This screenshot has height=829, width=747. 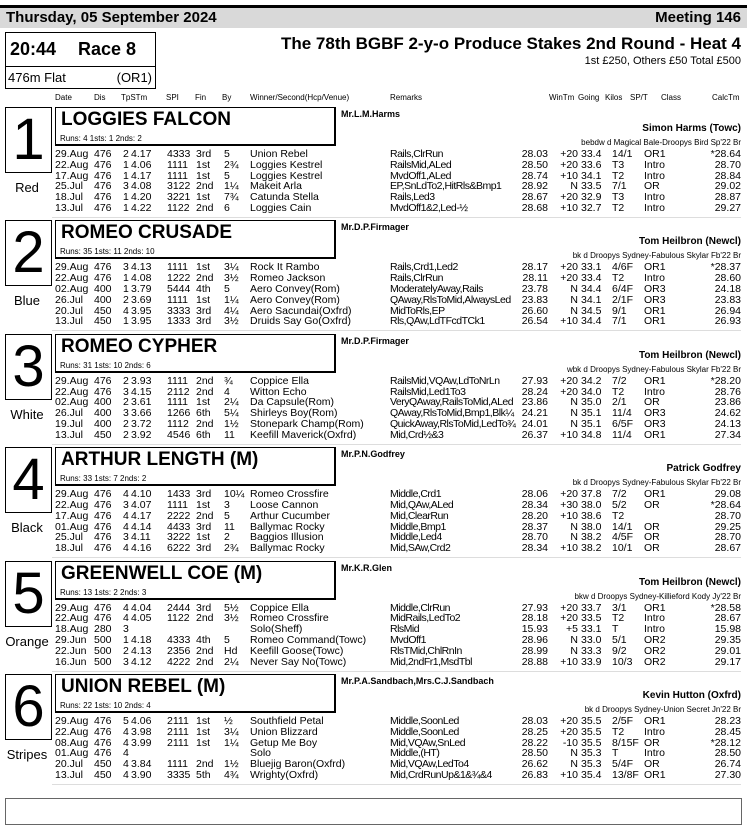 What do you see at coordinates (727, 537) in the screenshot?
I see `form-calctm: 28.70` at bounding box center [727, 537].